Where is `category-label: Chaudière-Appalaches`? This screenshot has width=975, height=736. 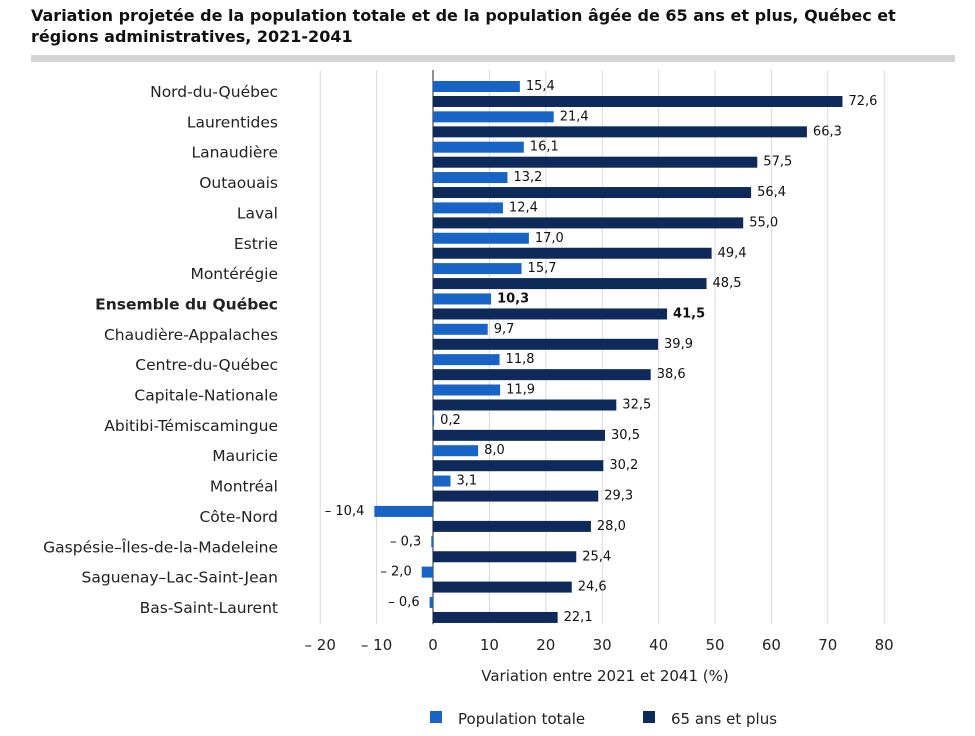 category-label: Chaudière-Appalaches is located at coordinates (191, 335).